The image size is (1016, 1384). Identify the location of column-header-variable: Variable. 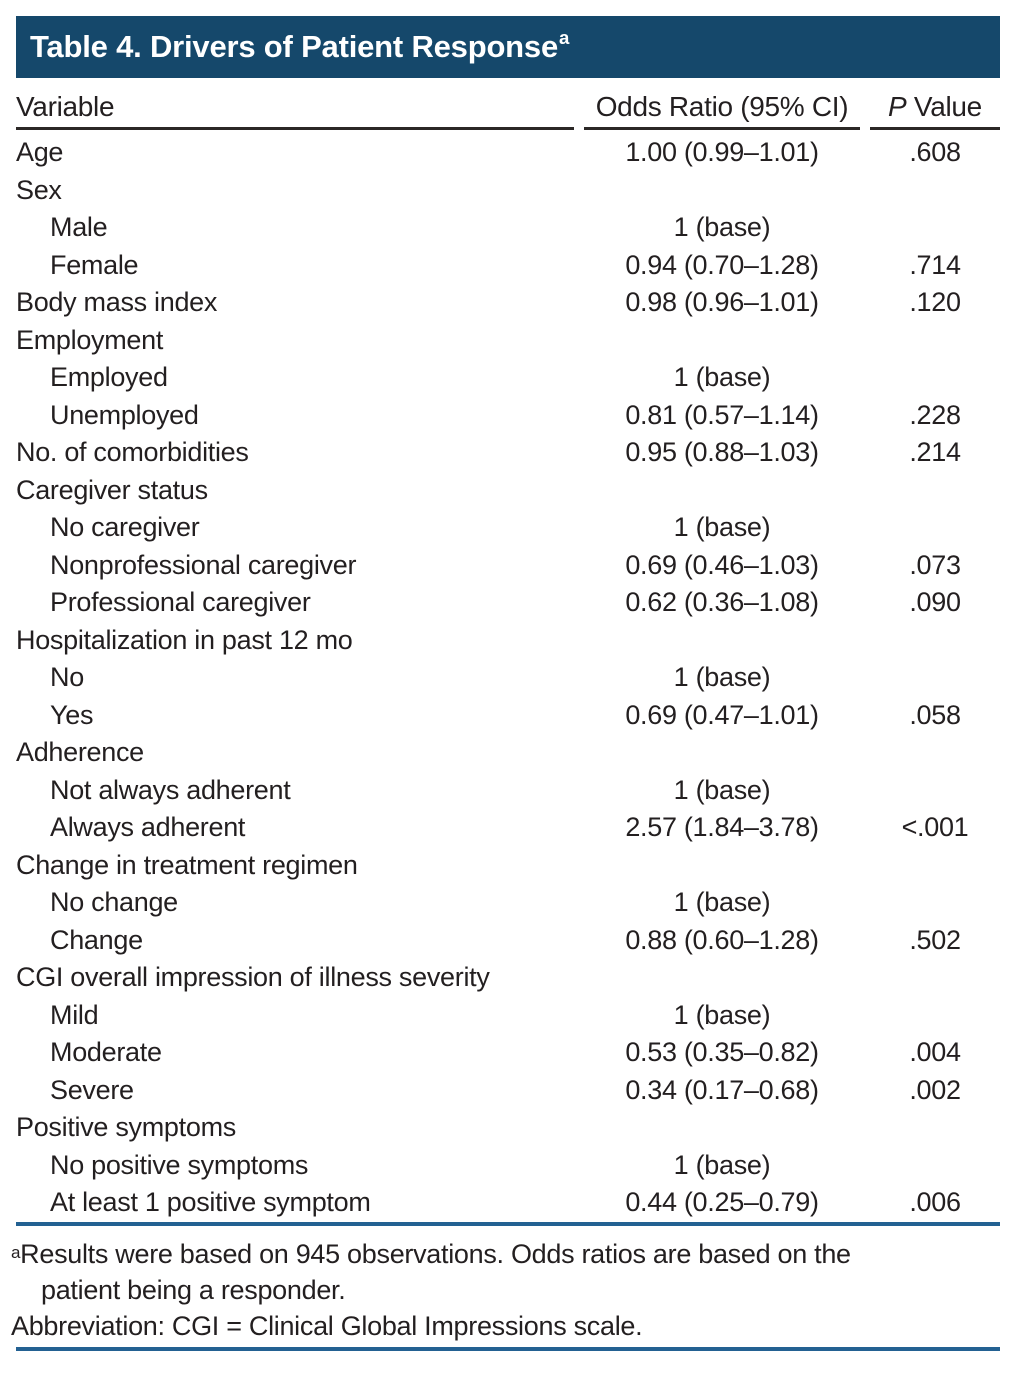
(295, 110).